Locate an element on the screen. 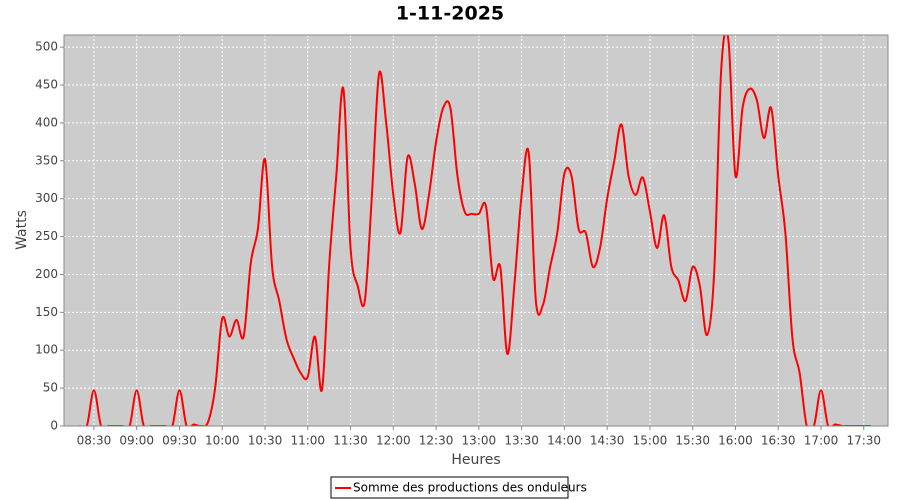 The image size is (900, 500). x-tick-label: 09:30 is located at coordinates (179, 441).